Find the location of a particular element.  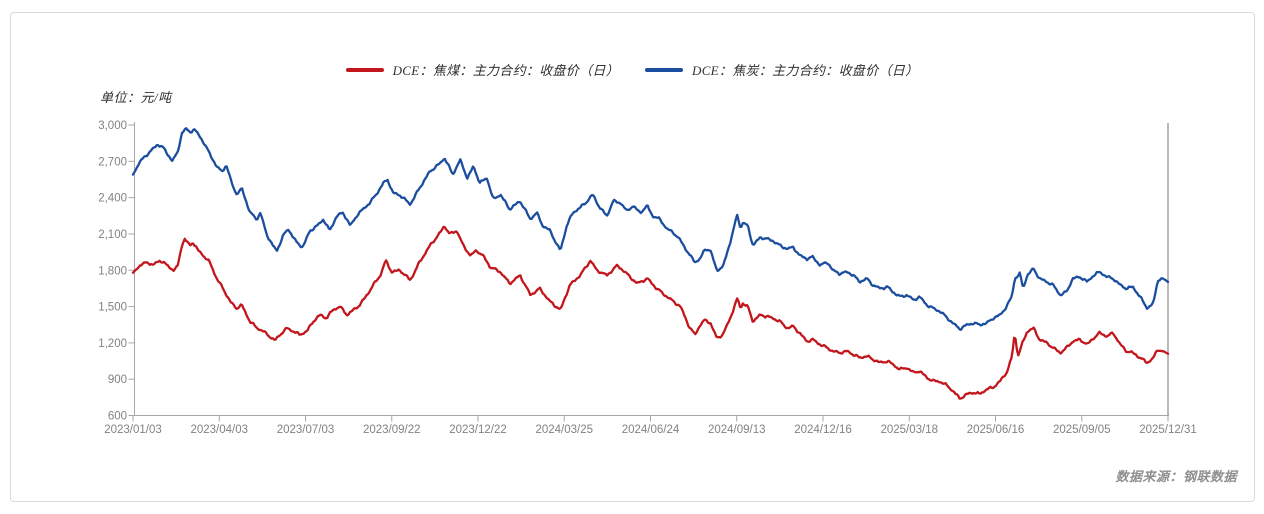

legend-item-label: DCE：焦炭：主力合约：收盘价（日） is located at coordinates (805, 70).